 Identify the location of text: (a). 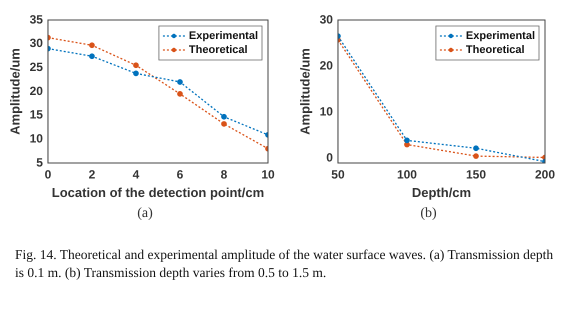
(145, 214).